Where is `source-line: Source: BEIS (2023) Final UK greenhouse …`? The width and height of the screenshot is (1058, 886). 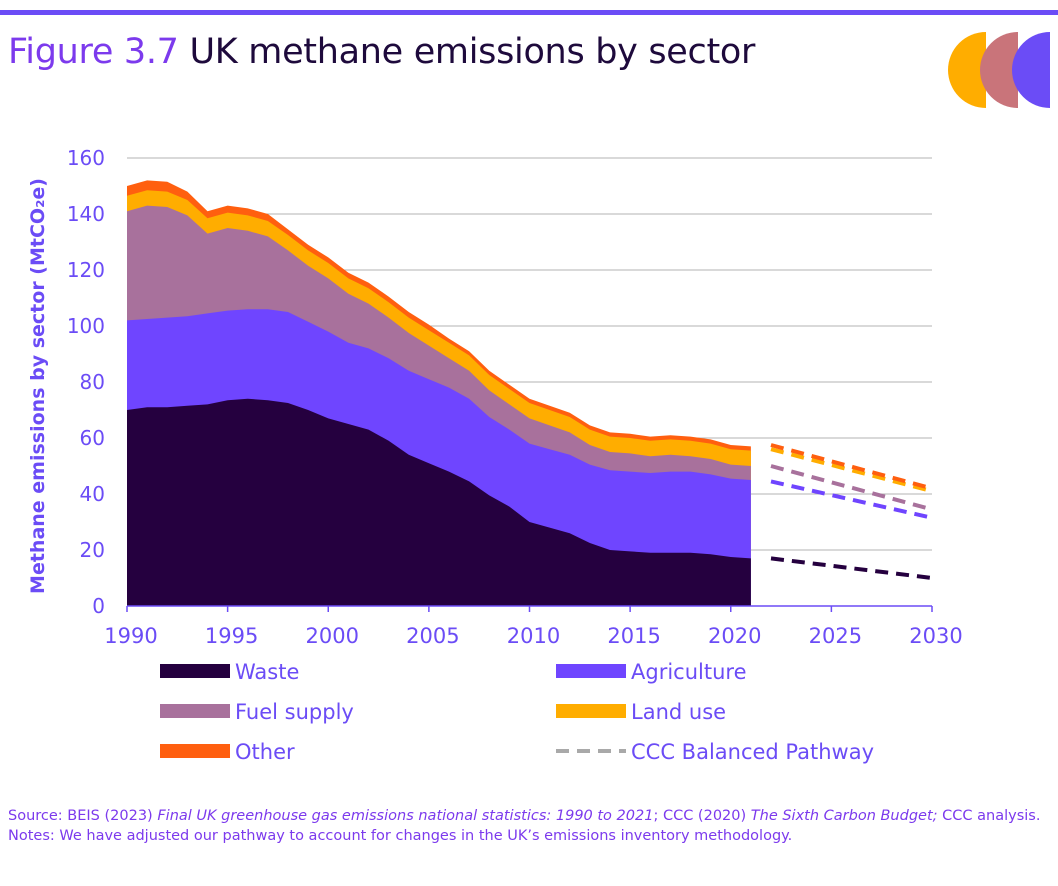
source-line: Source: BEIS (2023) Final UK greenhouse … is located at coordinates (530, 816).